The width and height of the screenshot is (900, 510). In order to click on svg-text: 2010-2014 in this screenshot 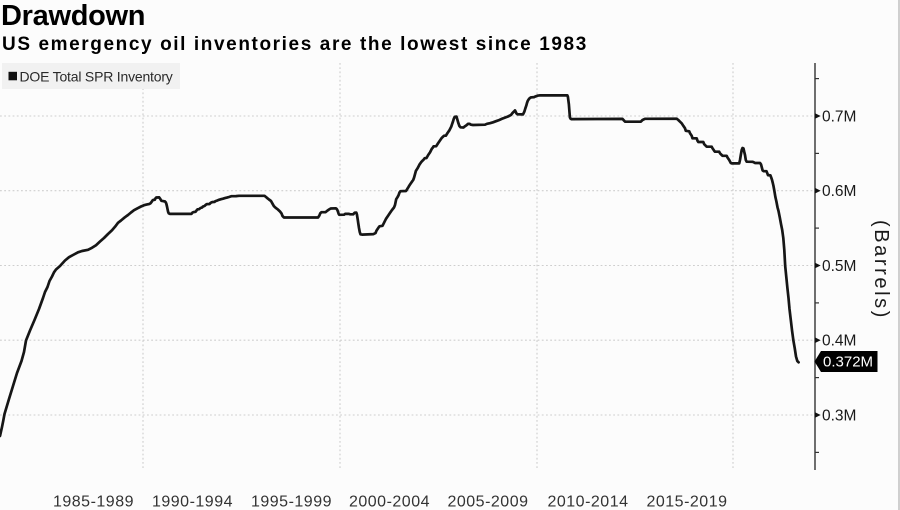, I will do `click(587, 502)`.